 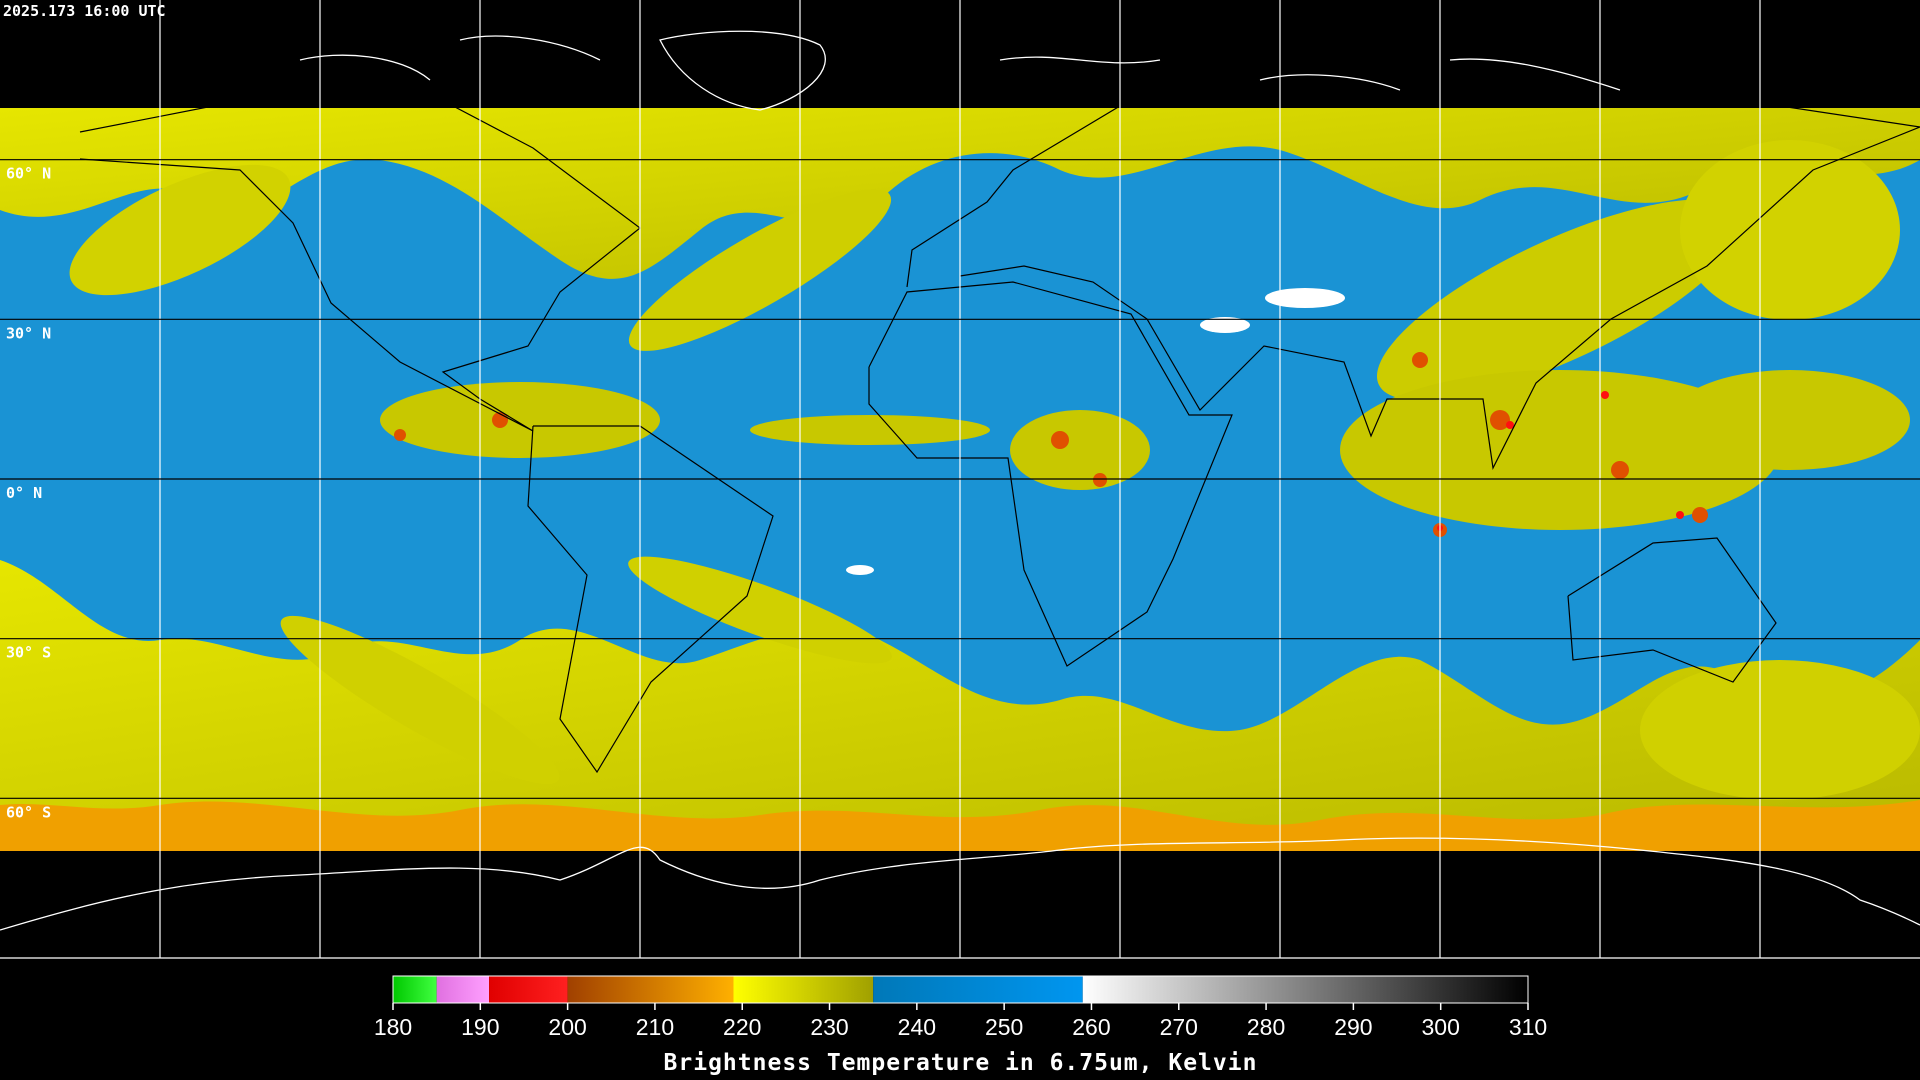 I want to click on colorbar-title: Brightness Temperature in 6.75um, Kelvin, so click(x=961, y=1063).